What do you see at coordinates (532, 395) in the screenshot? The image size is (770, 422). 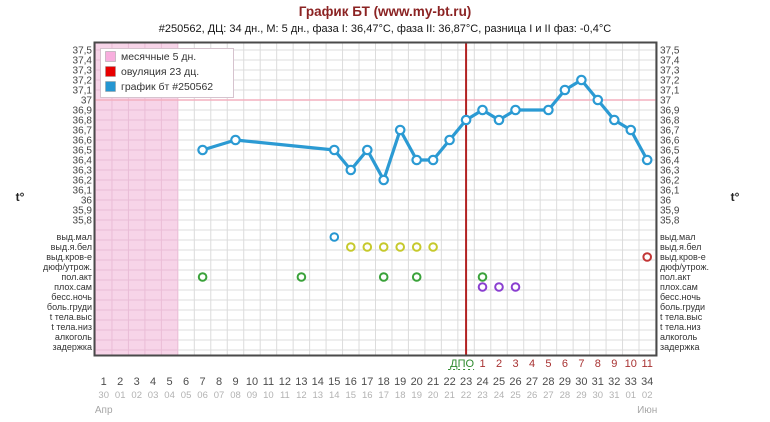 I see `date-label: 26` at bounding box center [532, 395].